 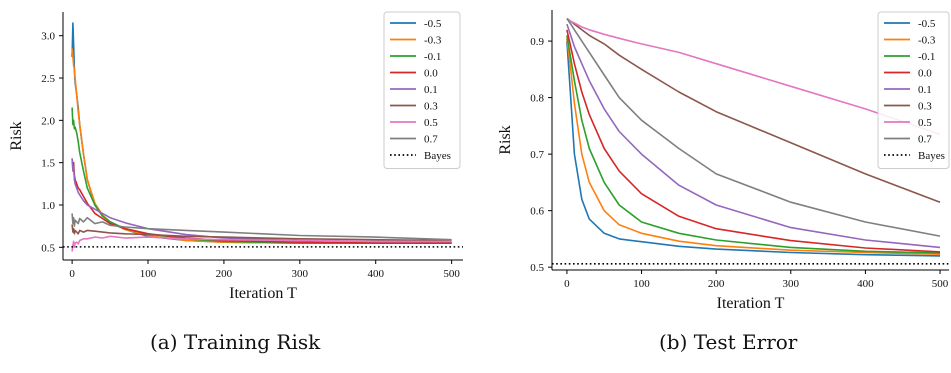 What do you see at coordinates (261, 243) in the screenshot?
I see `train-series-line-0.5` at bounding box center [261, 243].